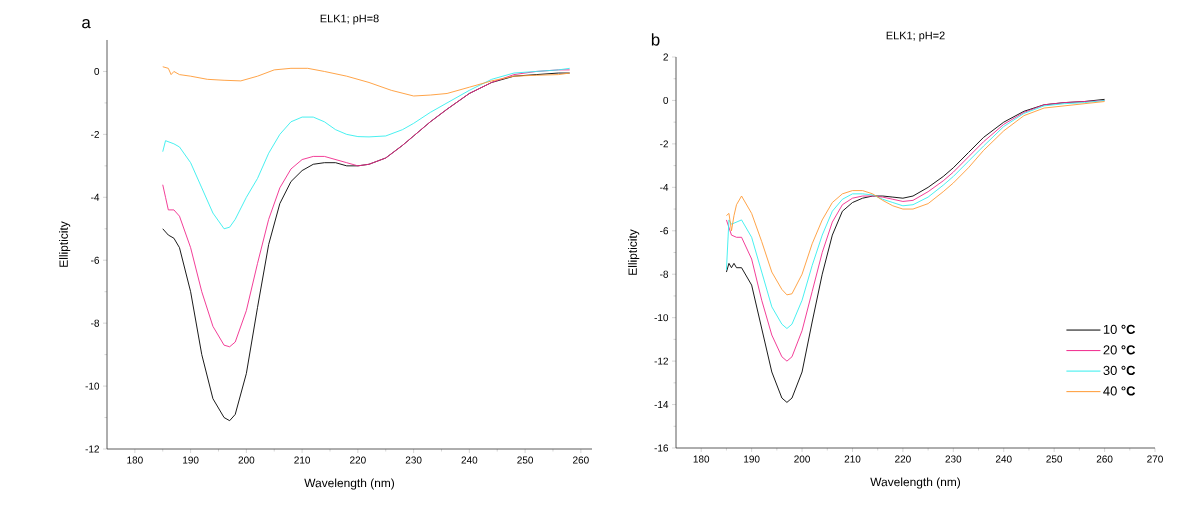  Describe the element at coordinates (661, 448) in the screenshot. I see `y-tick-label: -16` at that location.